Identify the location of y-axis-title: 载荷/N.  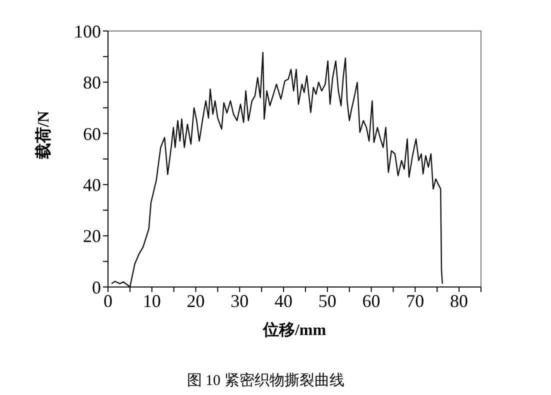
(43, 135).